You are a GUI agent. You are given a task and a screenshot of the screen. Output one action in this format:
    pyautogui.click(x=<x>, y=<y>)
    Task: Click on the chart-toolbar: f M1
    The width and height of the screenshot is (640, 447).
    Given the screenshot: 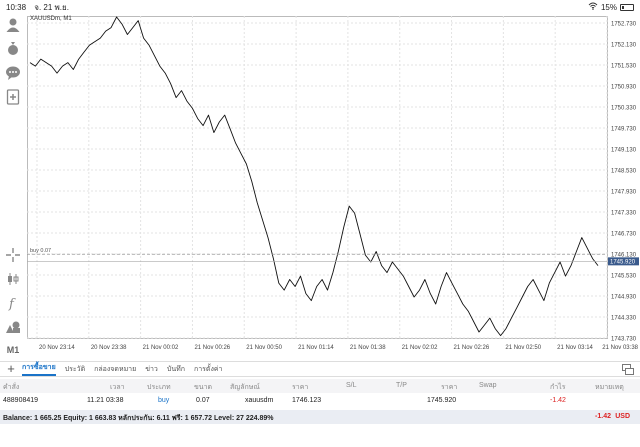 What is the action you would take?
    pyautogui.click(x=13, y=184)
    